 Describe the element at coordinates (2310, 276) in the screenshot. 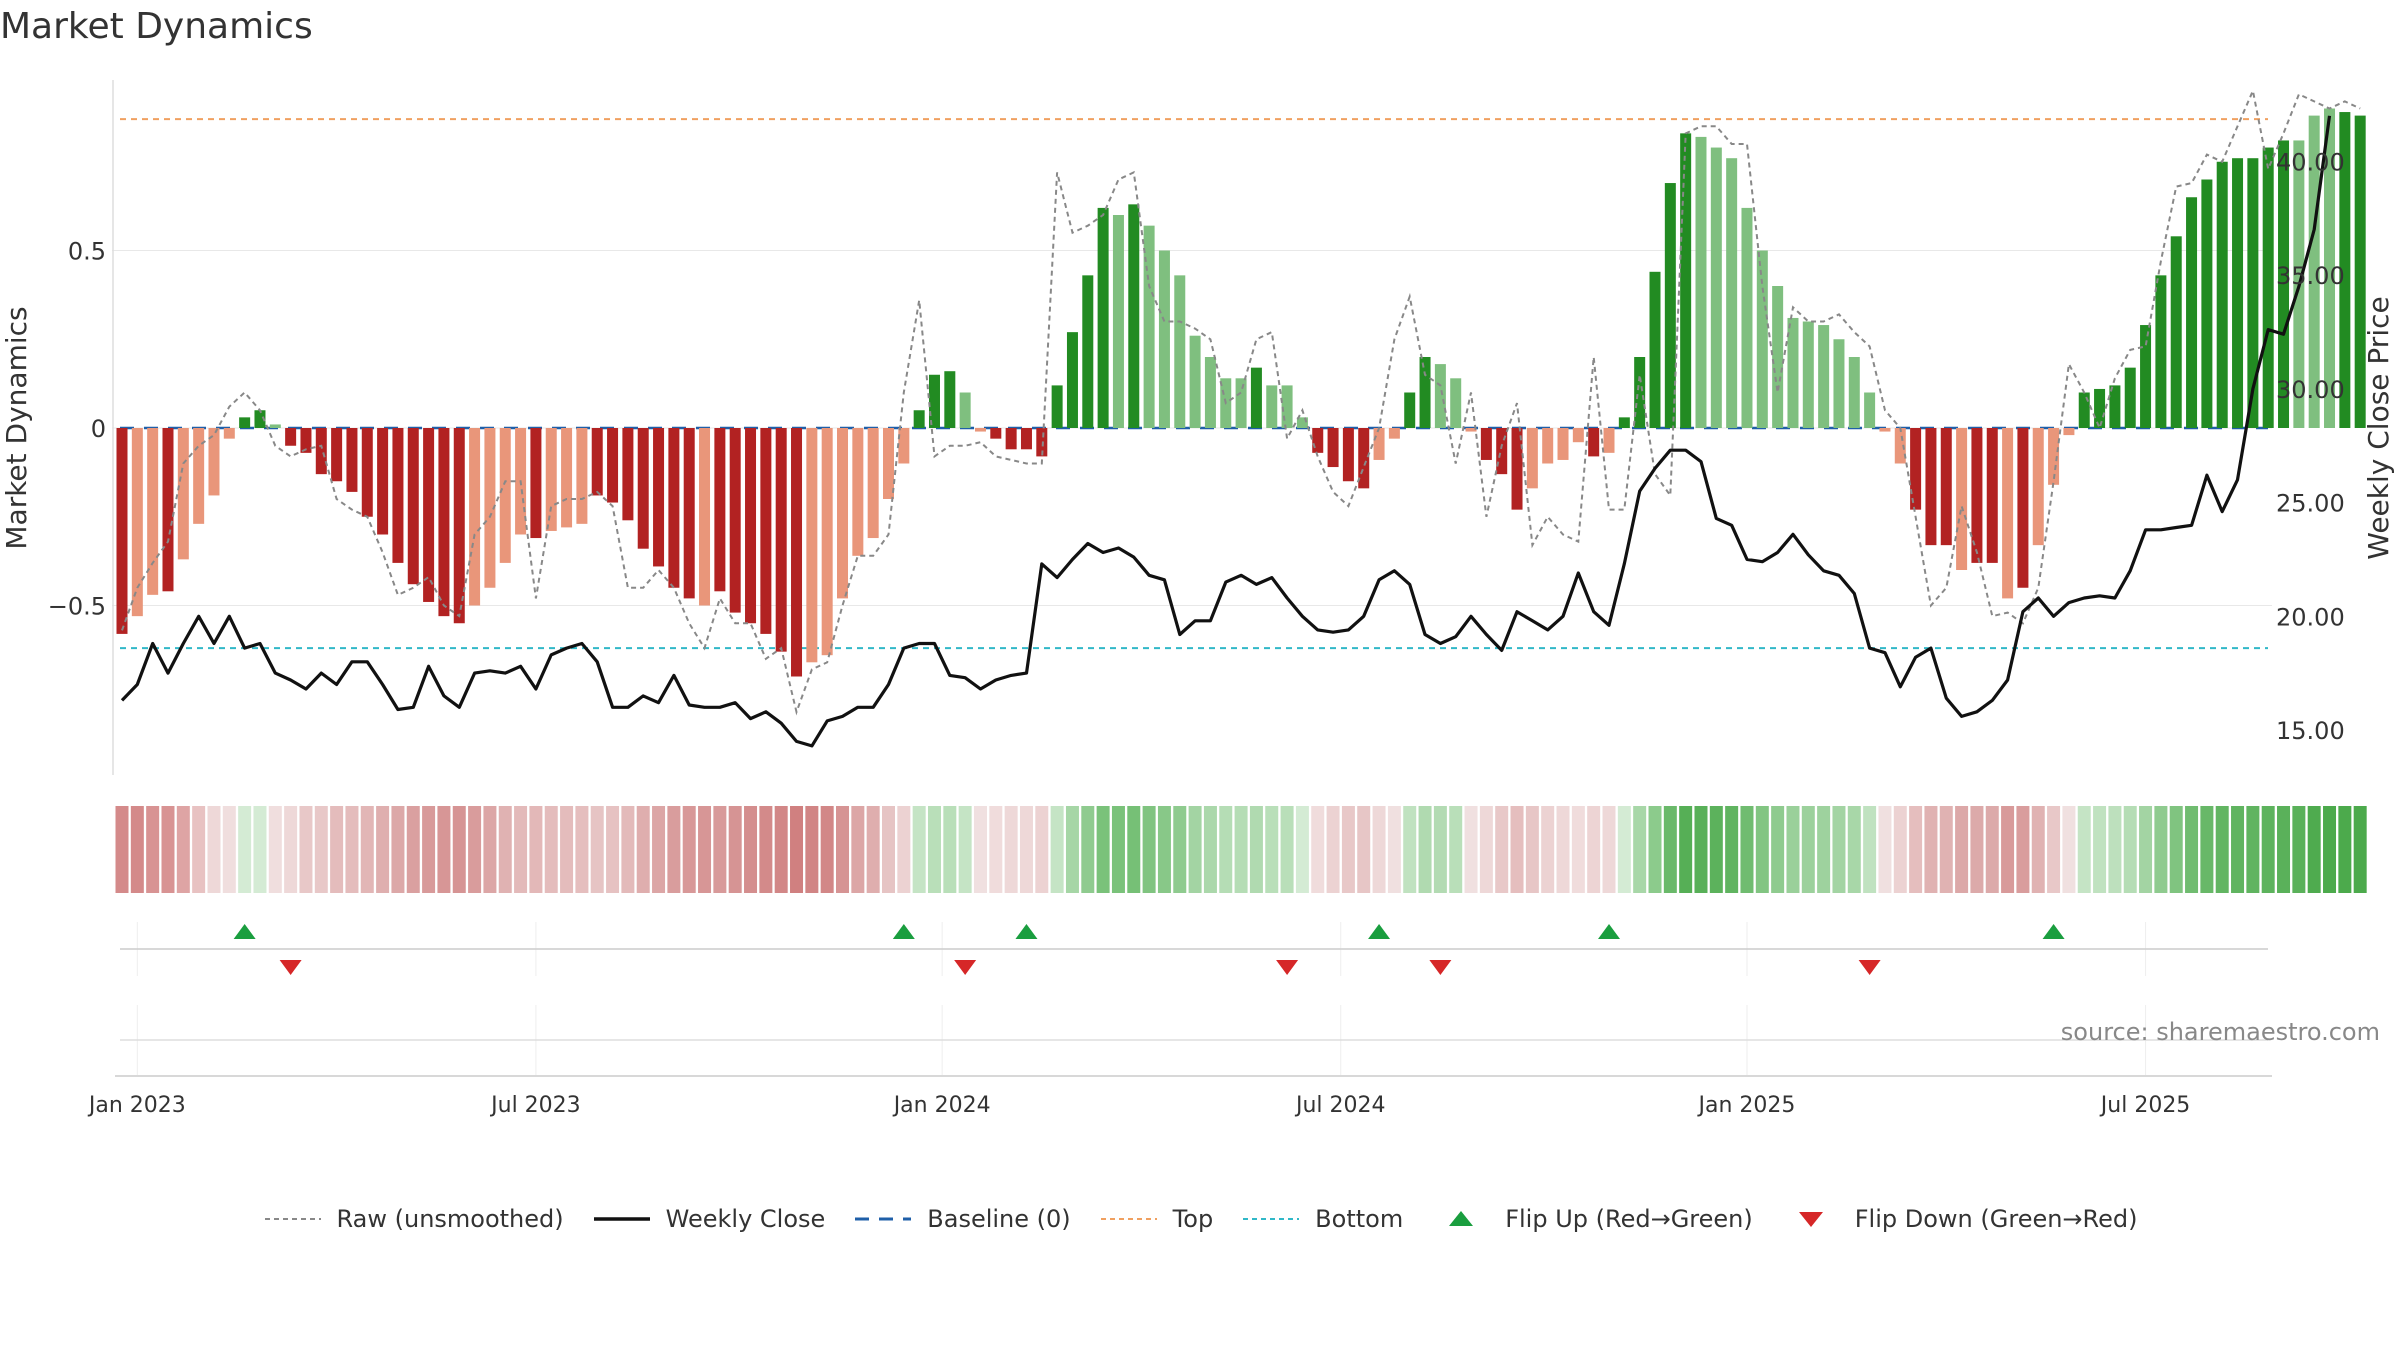

I see `y2-tick-label: 35.00` at that location.